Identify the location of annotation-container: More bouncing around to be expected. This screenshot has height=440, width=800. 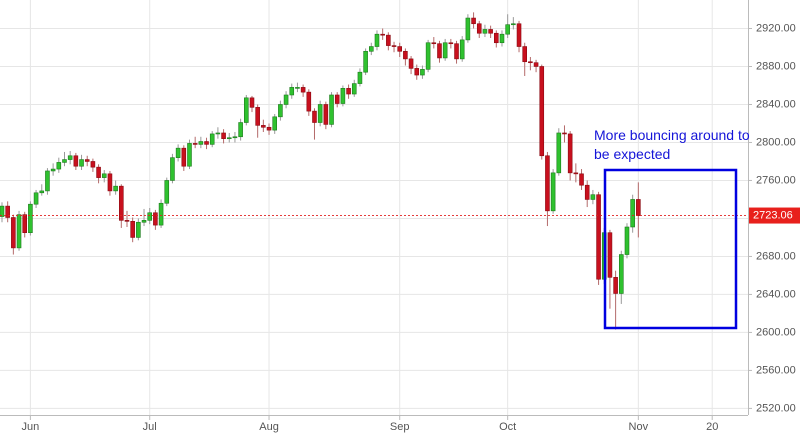
(672, 144).